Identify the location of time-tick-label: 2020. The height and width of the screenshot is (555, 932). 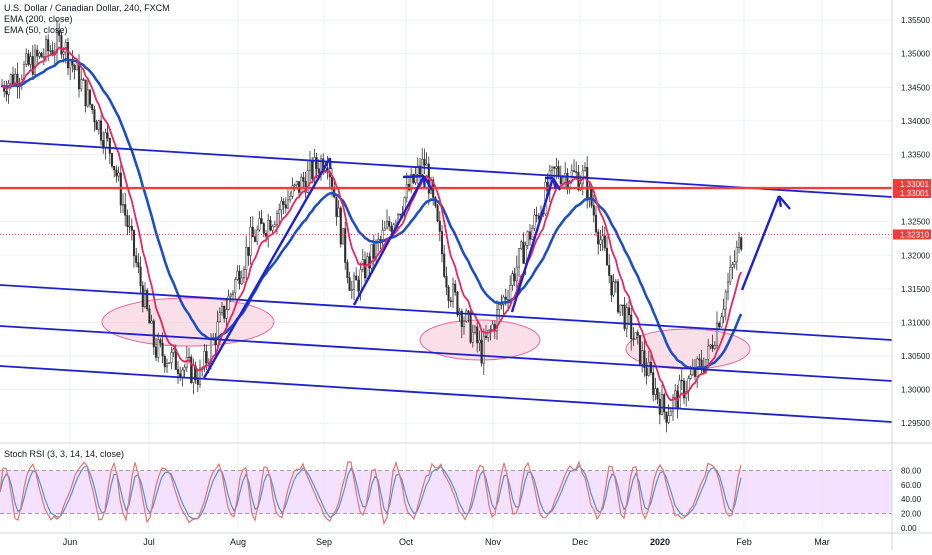
(660, 542).